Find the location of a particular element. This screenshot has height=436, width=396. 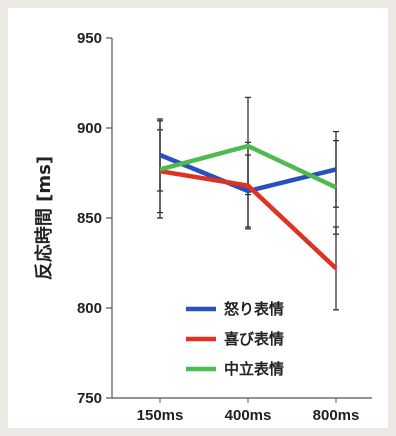

legend-item: 喜び表情 is located at coordinates (235, 339).